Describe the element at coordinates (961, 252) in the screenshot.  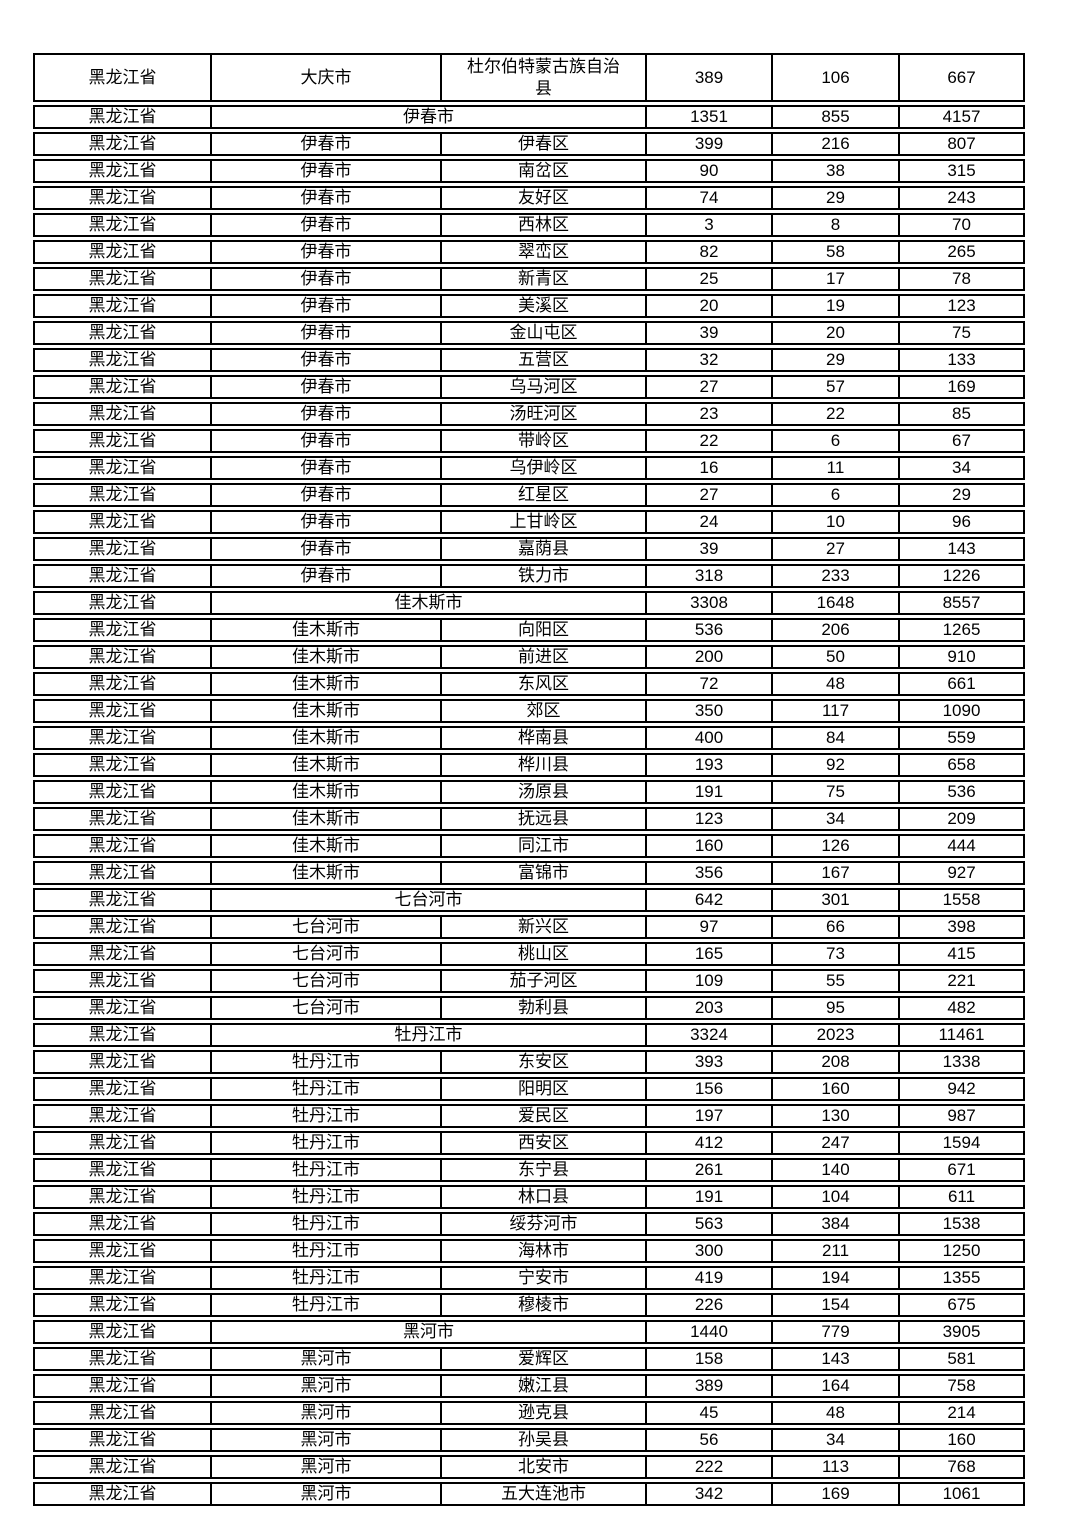
I see `value-cell: 265` at that location.